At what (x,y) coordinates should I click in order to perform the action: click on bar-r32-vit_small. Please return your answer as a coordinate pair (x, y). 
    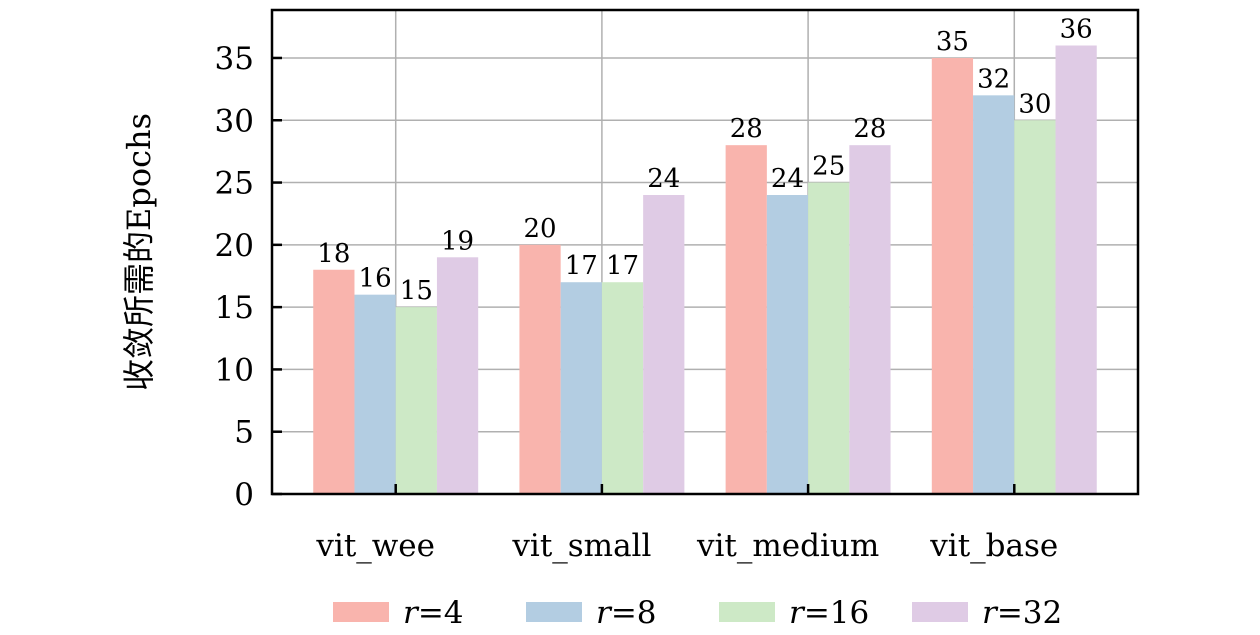
    Looking at the image, I should click on (664, 345).